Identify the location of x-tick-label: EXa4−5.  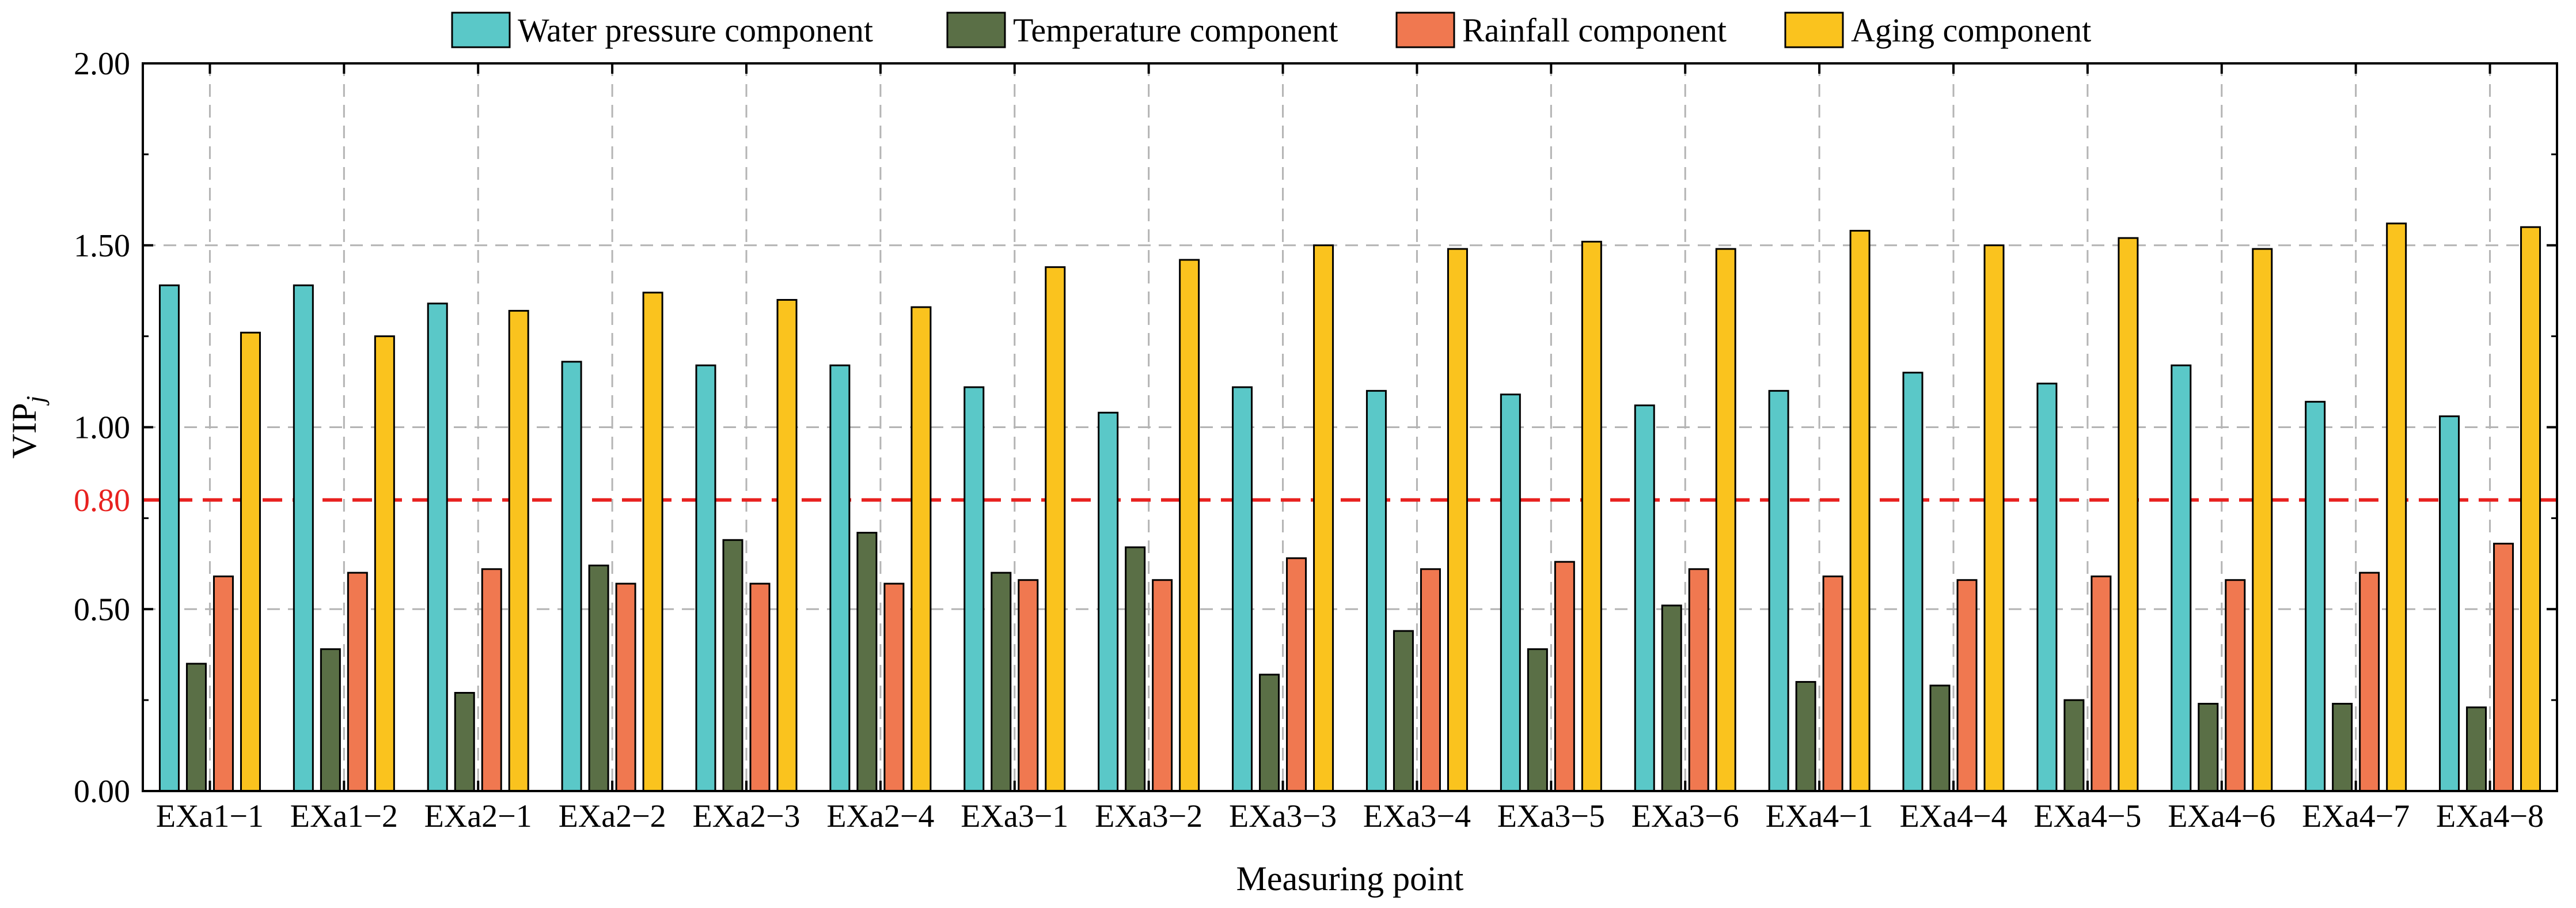
(2087, 816).